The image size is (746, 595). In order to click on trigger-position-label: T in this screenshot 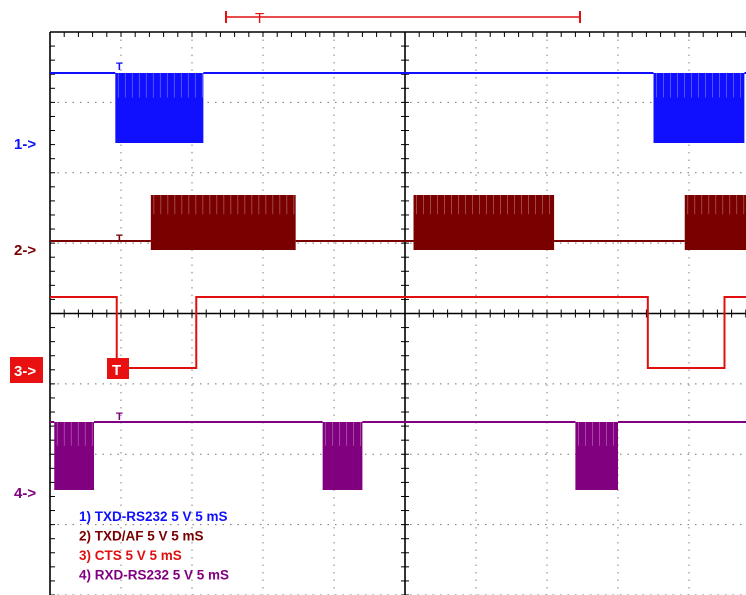, I will do `click(259, 18)`.